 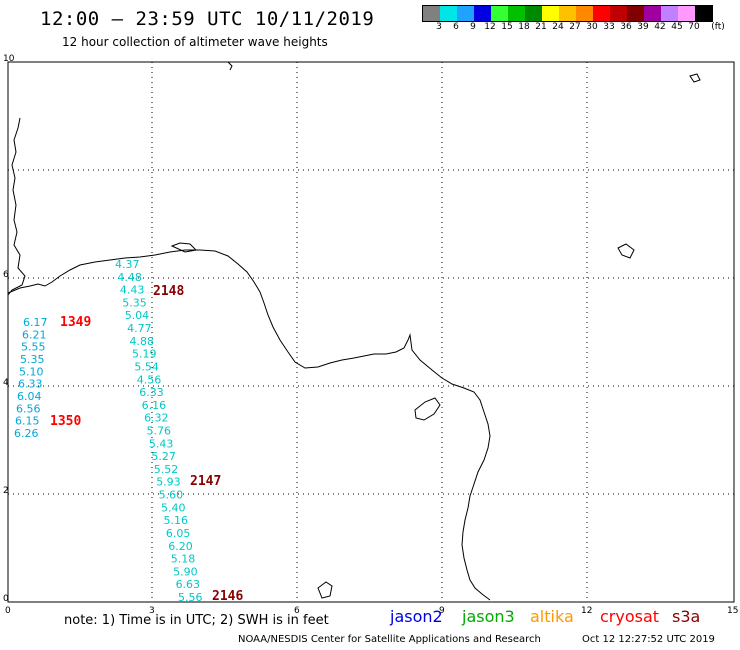 I want to click on legend-label: 6, so click(x=456, y=27).